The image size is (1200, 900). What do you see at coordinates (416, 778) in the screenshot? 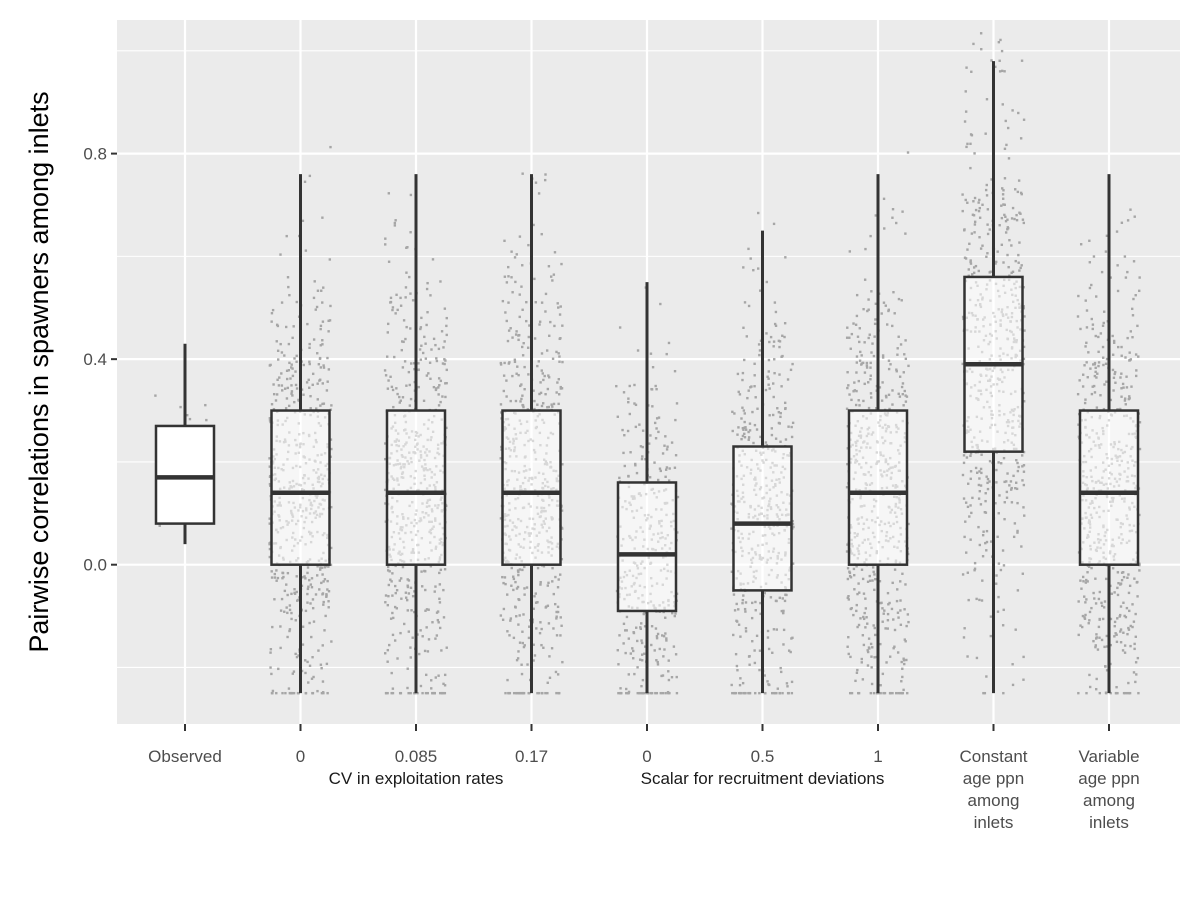
I see `x-group-label: CV in exploitation rates` at bounding box center [416, 778].